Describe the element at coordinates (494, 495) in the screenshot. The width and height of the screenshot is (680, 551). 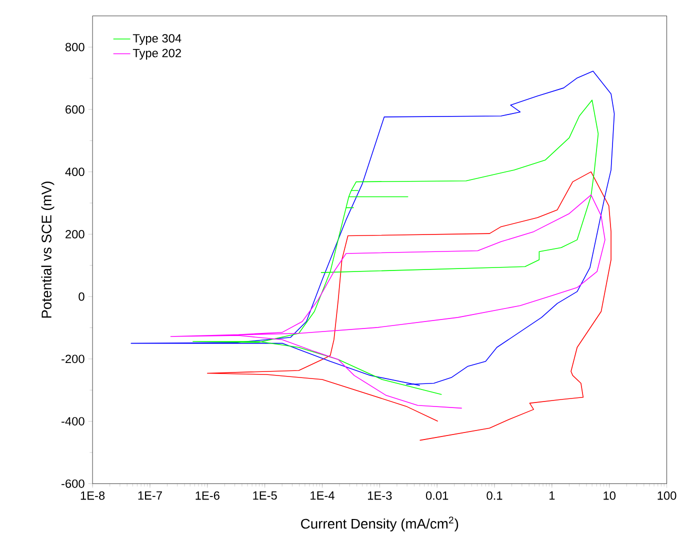
I see `x-tick-label: 0.1` at that location.